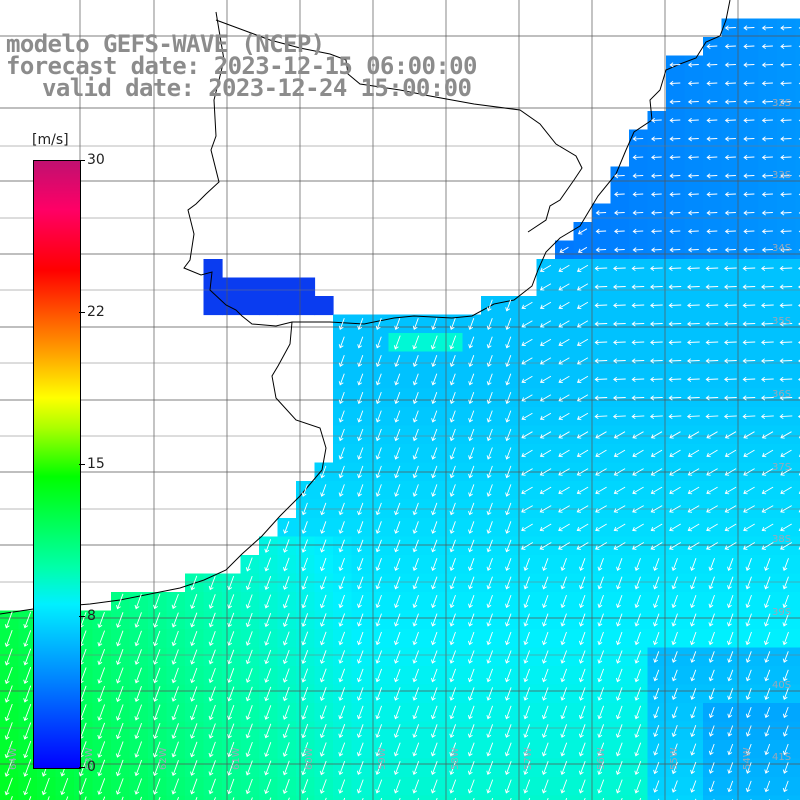 This screenshot has width=800, height=800. I want to click on longitude-label: 61W, so click(236, 758).